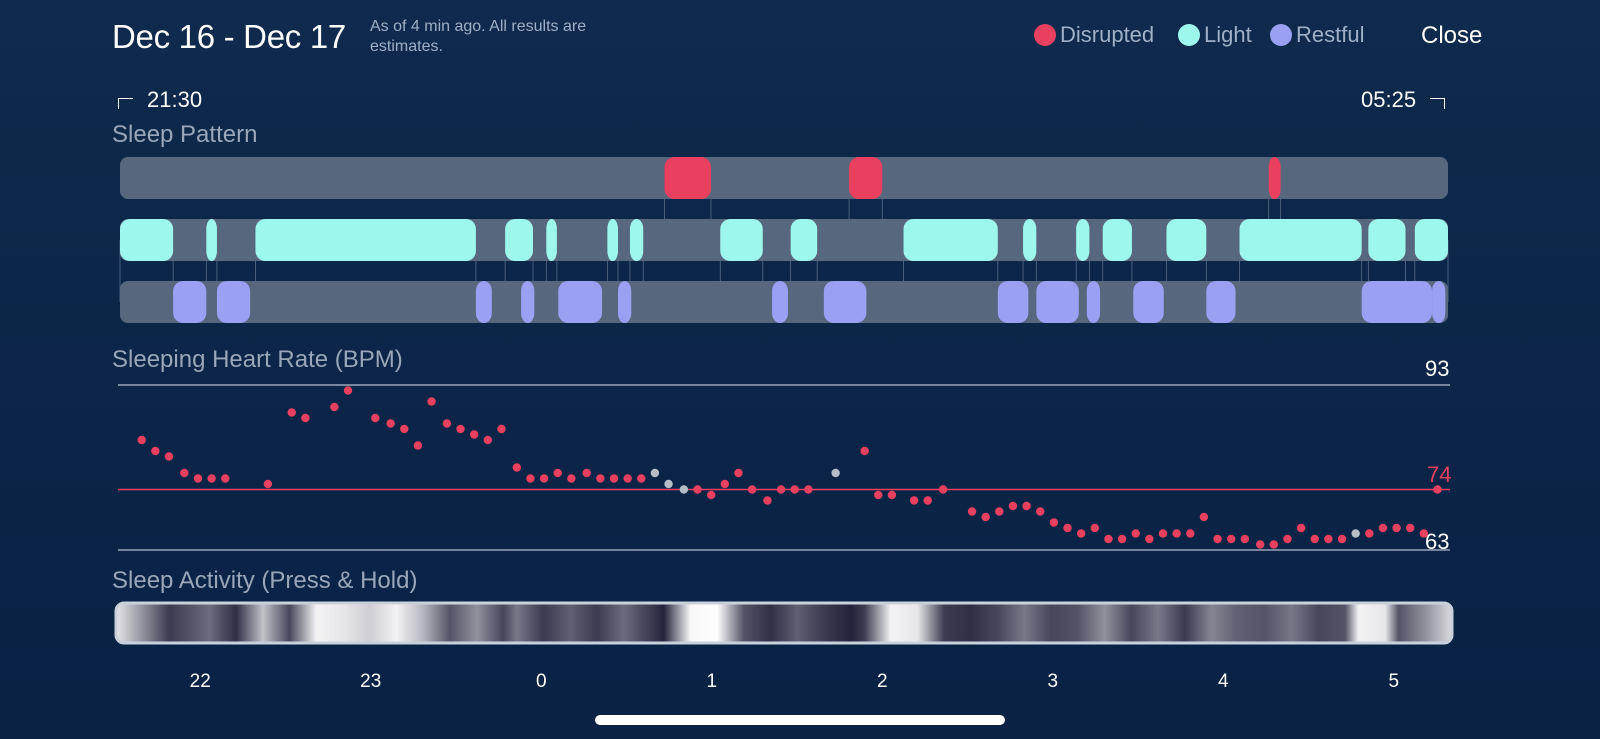 This screenshot has width=1600, height=739. What do you see at coordinates (1437, 541) in the screenshot?
I see `hr-min-label: 63` at bounding box center [1437, 541].